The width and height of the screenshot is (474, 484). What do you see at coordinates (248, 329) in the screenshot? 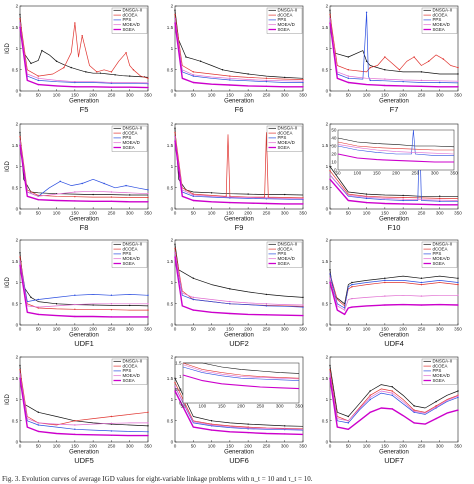
I see `x-tick-label: 200` at bounding box center [248, 329].